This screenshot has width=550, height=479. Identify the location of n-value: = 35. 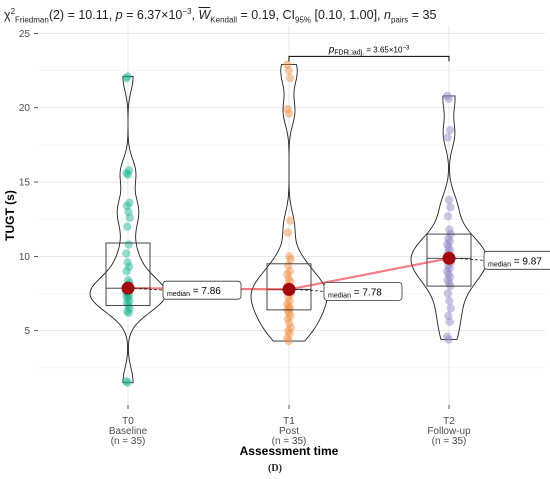
(422, 15).